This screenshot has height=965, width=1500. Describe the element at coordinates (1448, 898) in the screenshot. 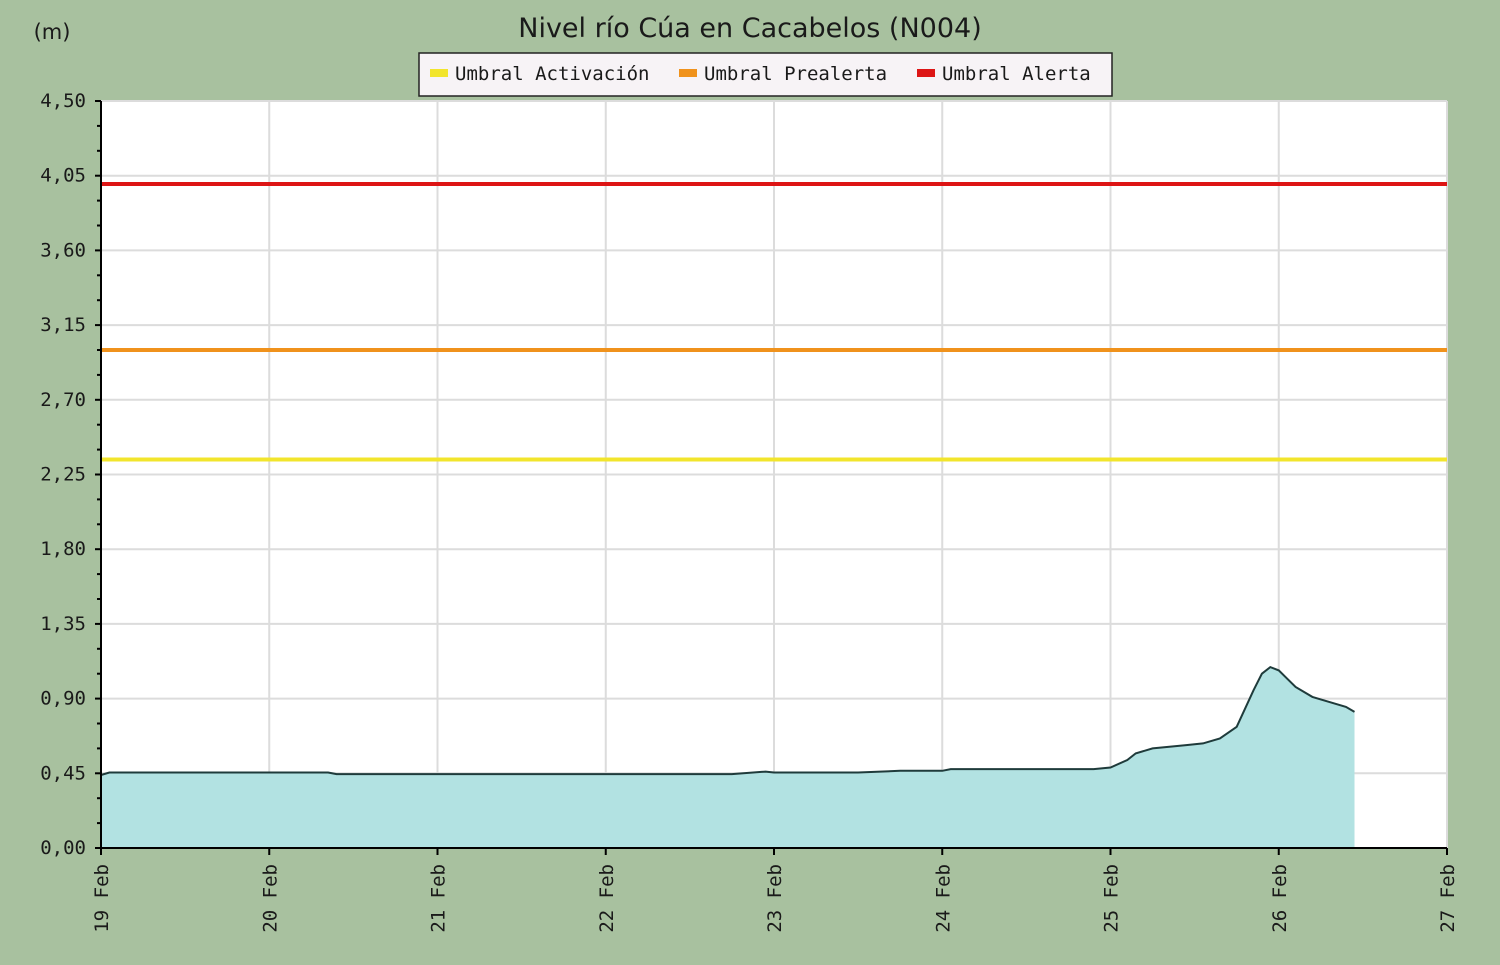

I see `x-tick-label: 27 Feb` at that location.